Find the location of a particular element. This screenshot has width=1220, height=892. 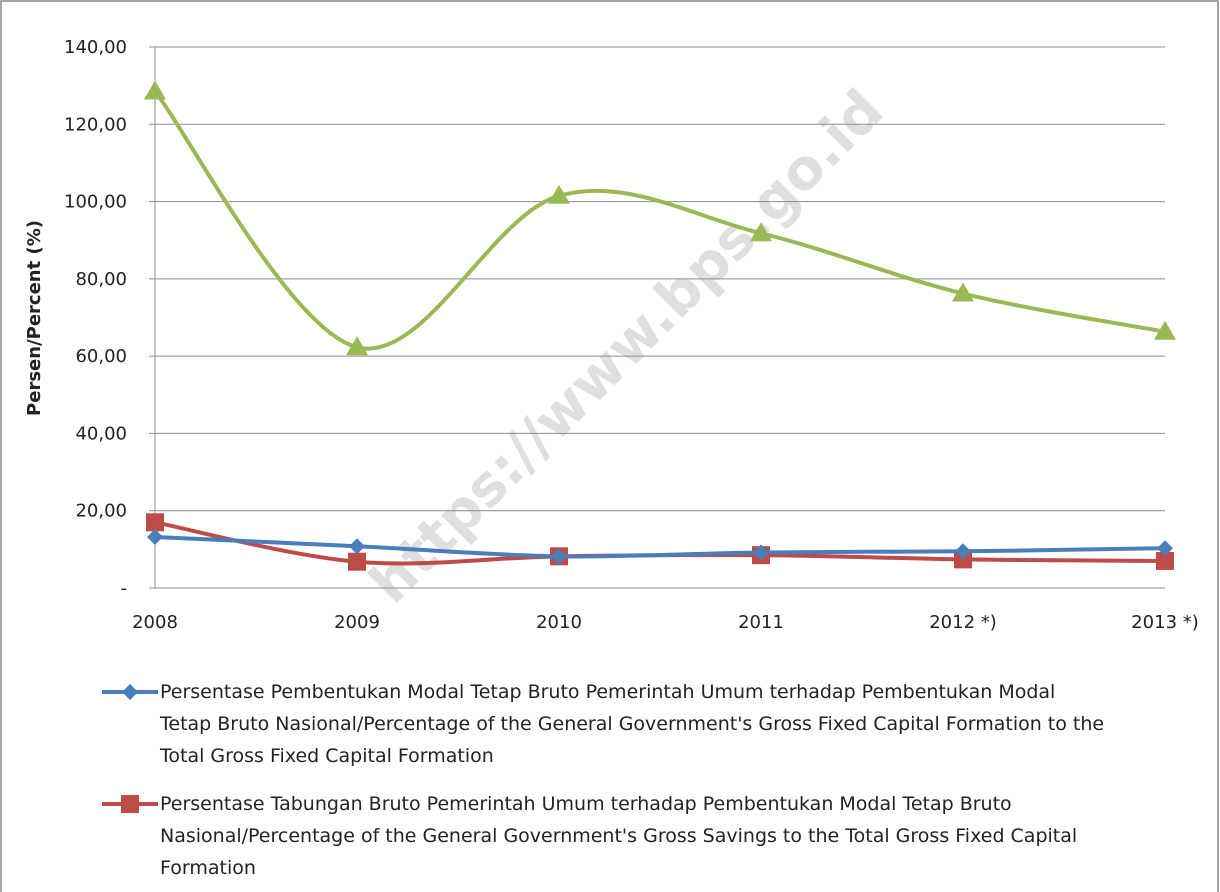

x-tick-label: 2013 *) is located at coordinates (1165, 622).